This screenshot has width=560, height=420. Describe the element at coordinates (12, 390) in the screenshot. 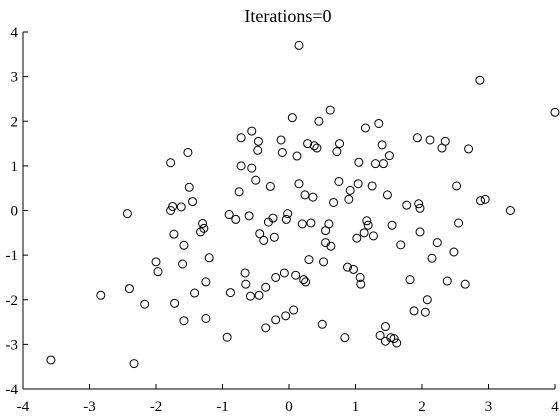

I see `y-tick-label: -4` at that location.